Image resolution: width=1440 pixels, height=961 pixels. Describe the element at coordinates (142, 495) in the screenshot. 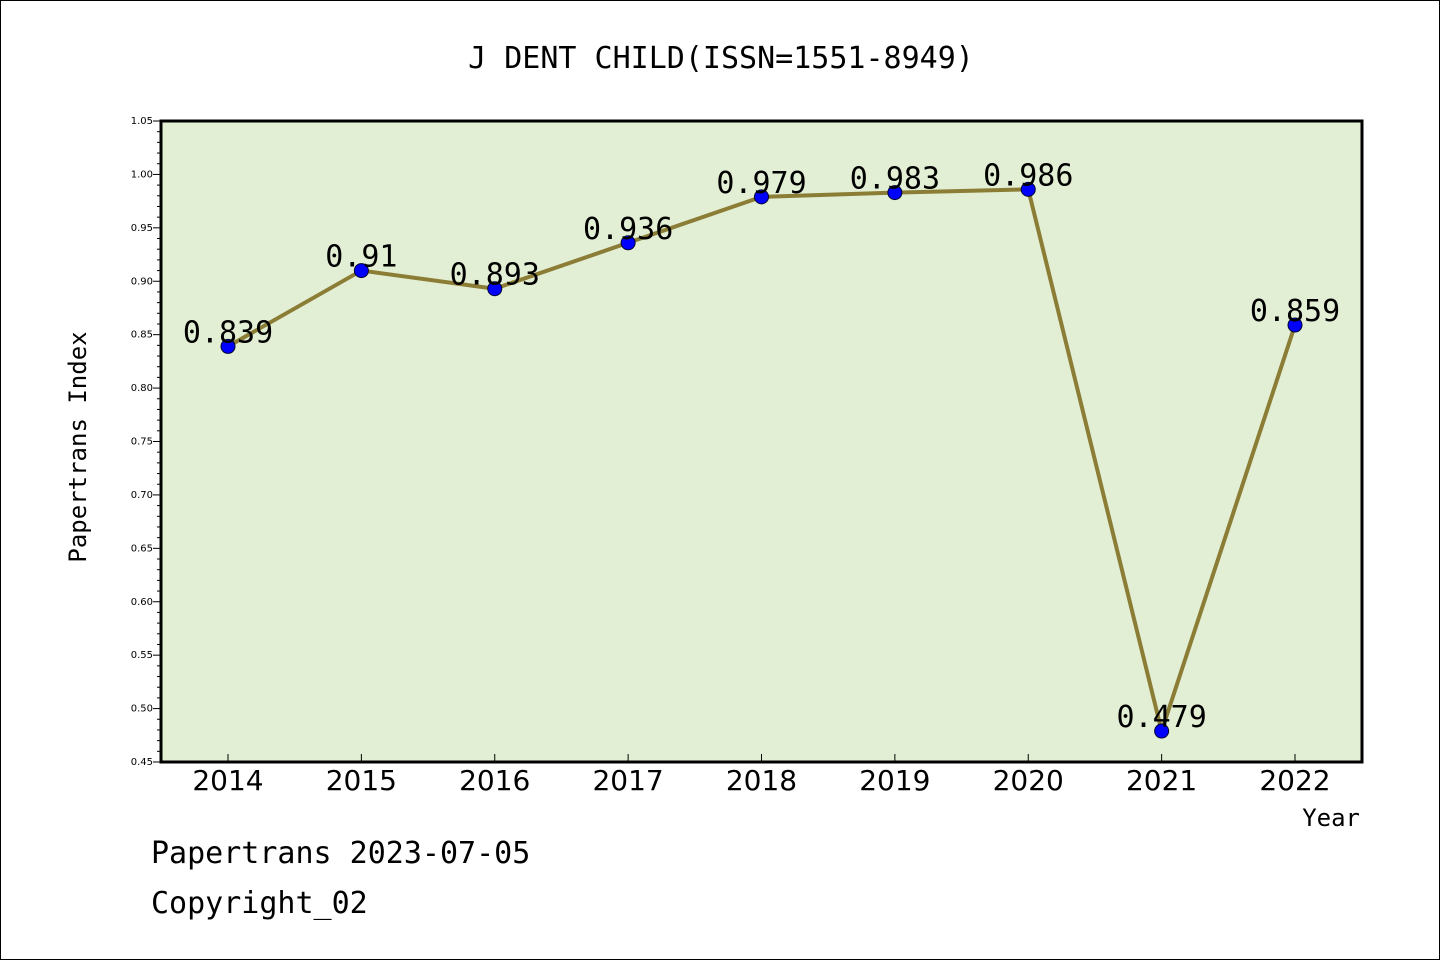

I see `y-tick-label: 0.70` at that location.